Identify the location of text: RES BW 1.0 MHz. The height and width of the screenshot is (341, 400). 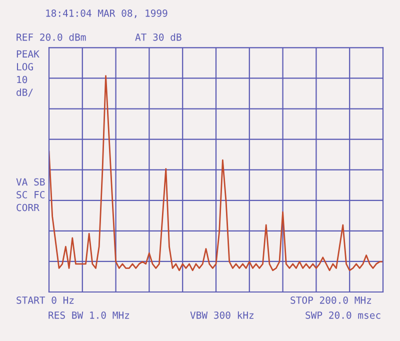
(89, 315).